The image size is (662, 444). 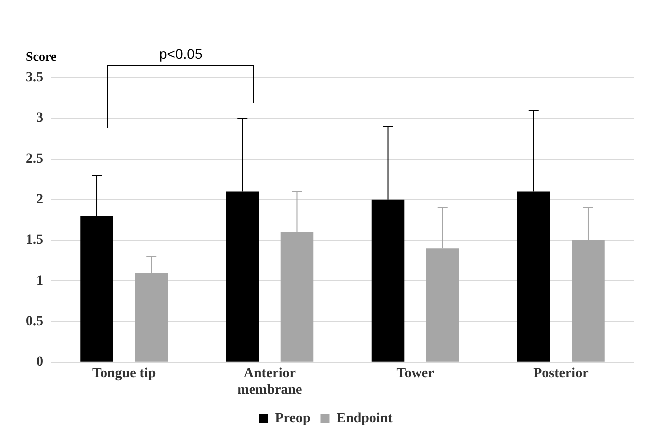 What do you see at coordinates (181, 54) in the screenshot?
I see `text: p<0.05` at bounding box center [181, 54].